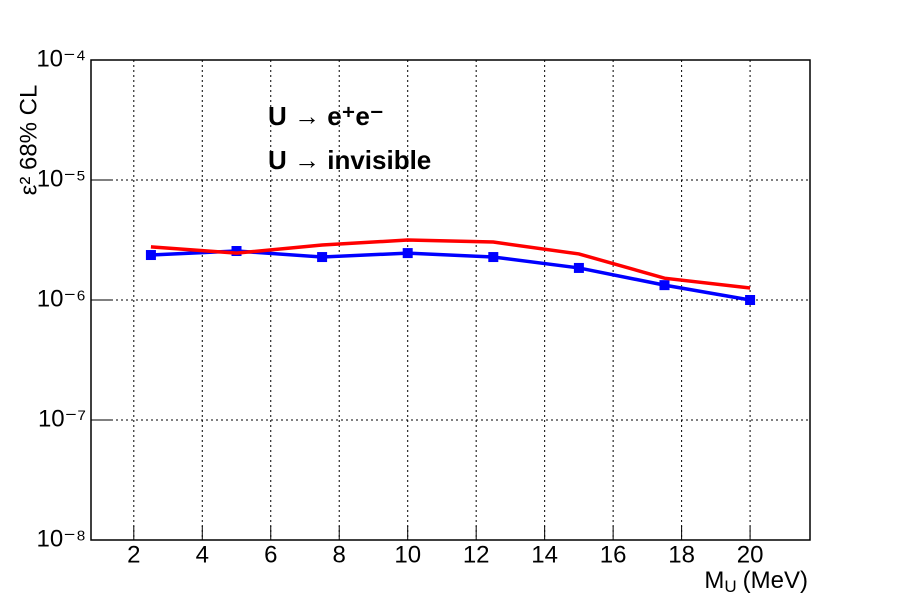 The width and height of the screenshot is (900, 603). What do you see at coordinates (202, 554) in the screenshot?
I see `x-tick-label: 4` at bounding box center [202, 554].